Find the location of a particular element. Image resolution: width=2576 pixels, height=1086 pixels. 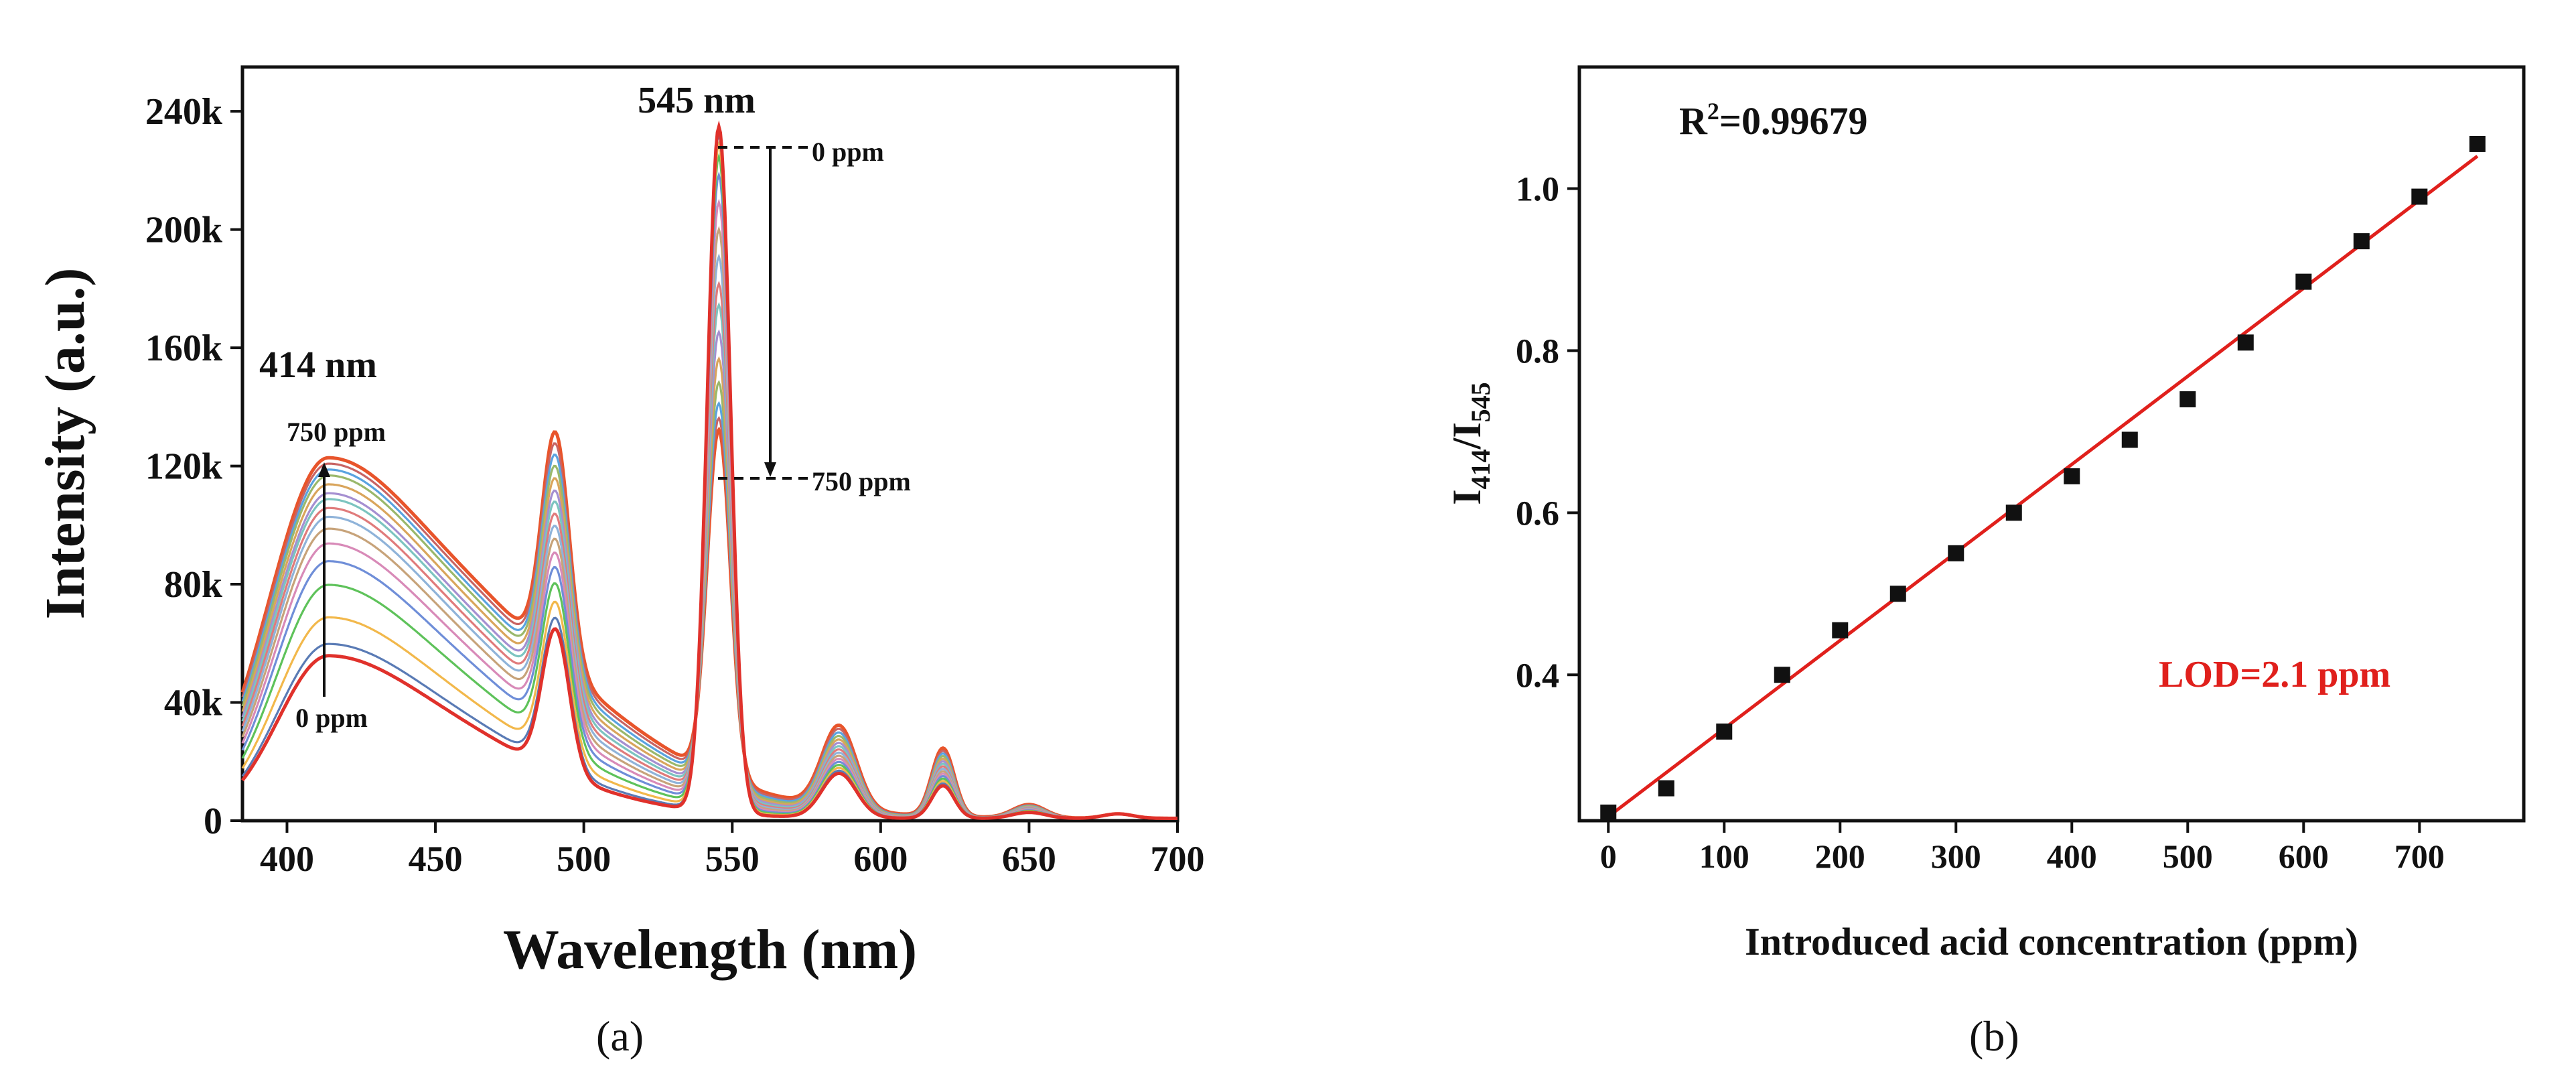

y-tick-label: 160k is located at coordinates (184, 349).